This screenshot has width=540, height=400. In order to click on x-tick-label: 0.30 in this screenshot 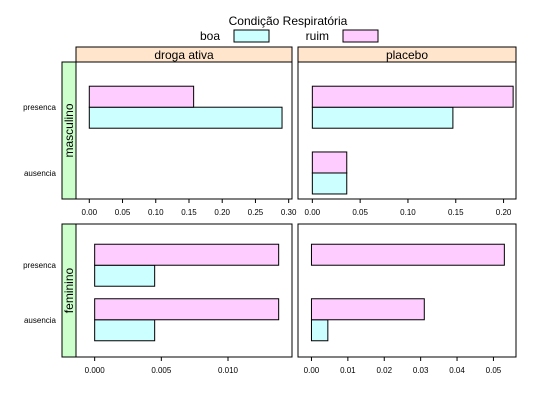, I will do `click(289, 212)`.